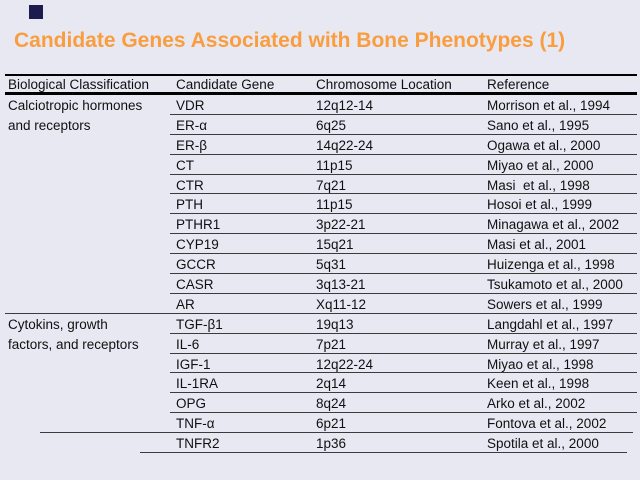 The width and height of the screenshot is (640, 480). I want to click on candidate-gene-cell: ER-β, so click(192, 145).